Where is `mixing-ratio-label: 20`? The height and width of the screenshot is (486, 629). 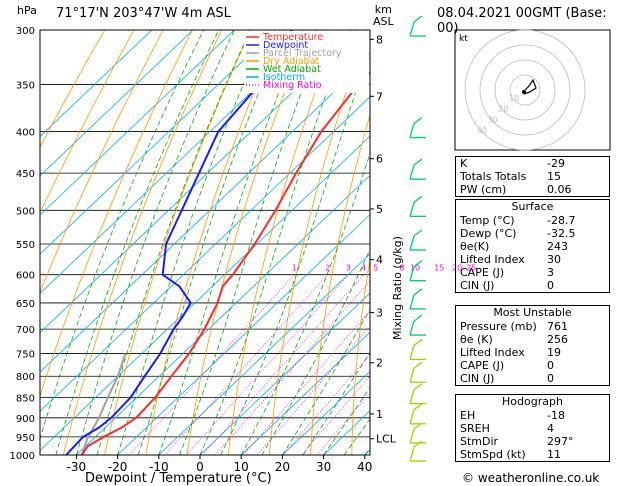 mixing-ratio-label: 20 is located at coordinates (457, 268).